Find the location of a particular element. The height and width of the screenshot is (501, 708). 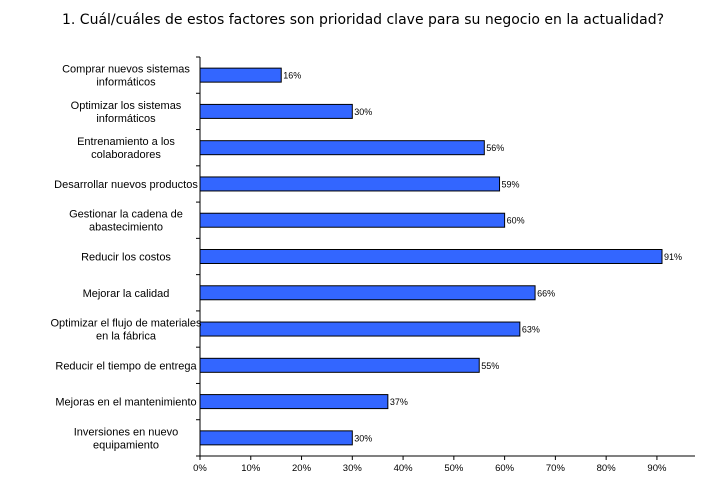

category-label: Comprar nuevos sistemas informáticos is located at coordinates (126, 76).